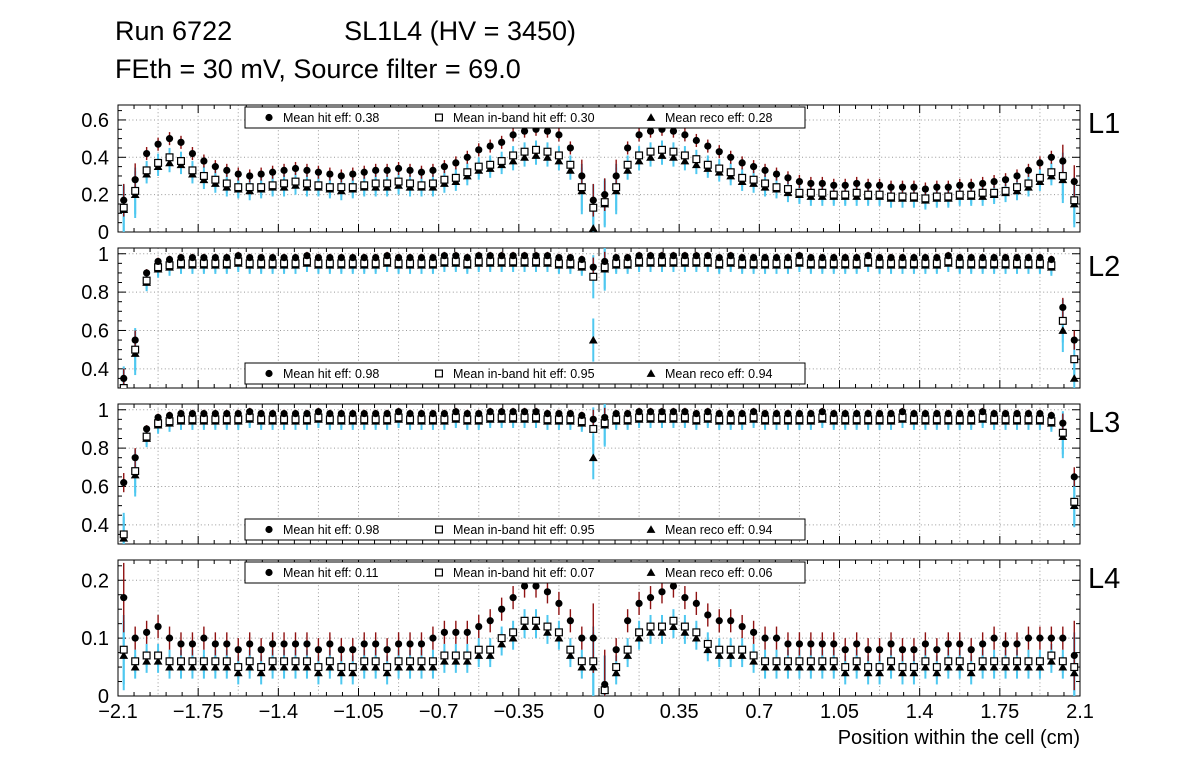 The width and height of the screenshot is (1196, 772). What do you see at coordinates (95, 177) in the screenshot?
I see `y-axis-labels: 0 0.2 0.4 0.6` at bounding box center [95, 177].